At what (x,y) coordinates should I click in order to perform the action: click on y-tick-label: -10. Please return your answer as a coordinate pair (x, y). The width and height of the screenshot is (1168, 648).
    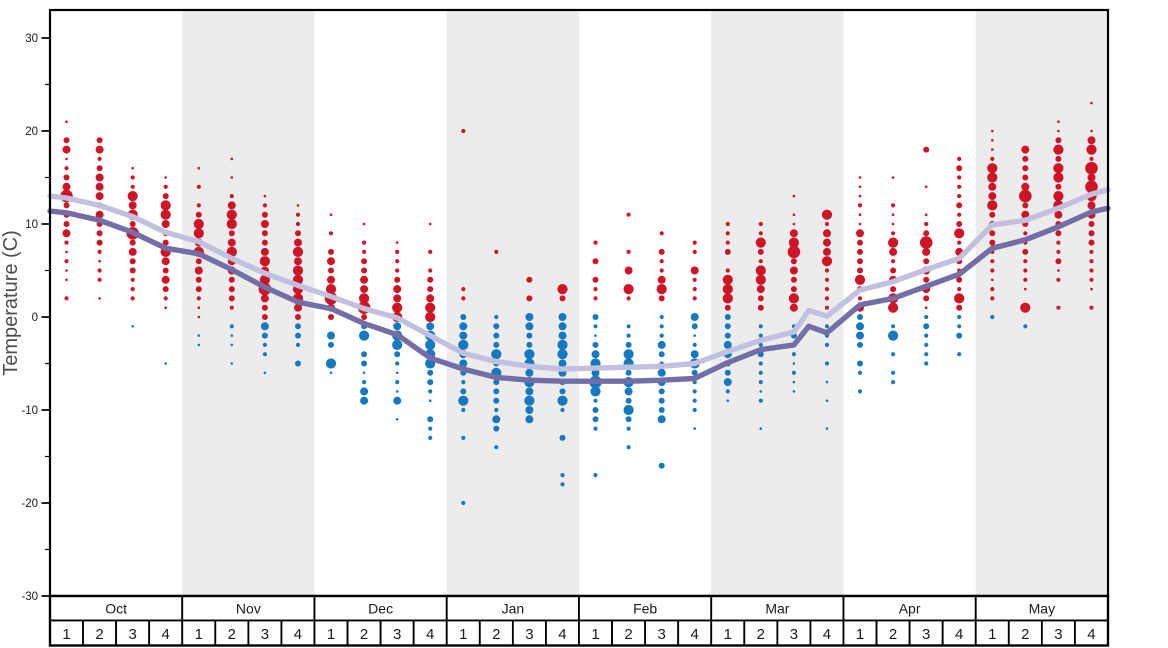
    Looking at the image, I should click on (29, 411).